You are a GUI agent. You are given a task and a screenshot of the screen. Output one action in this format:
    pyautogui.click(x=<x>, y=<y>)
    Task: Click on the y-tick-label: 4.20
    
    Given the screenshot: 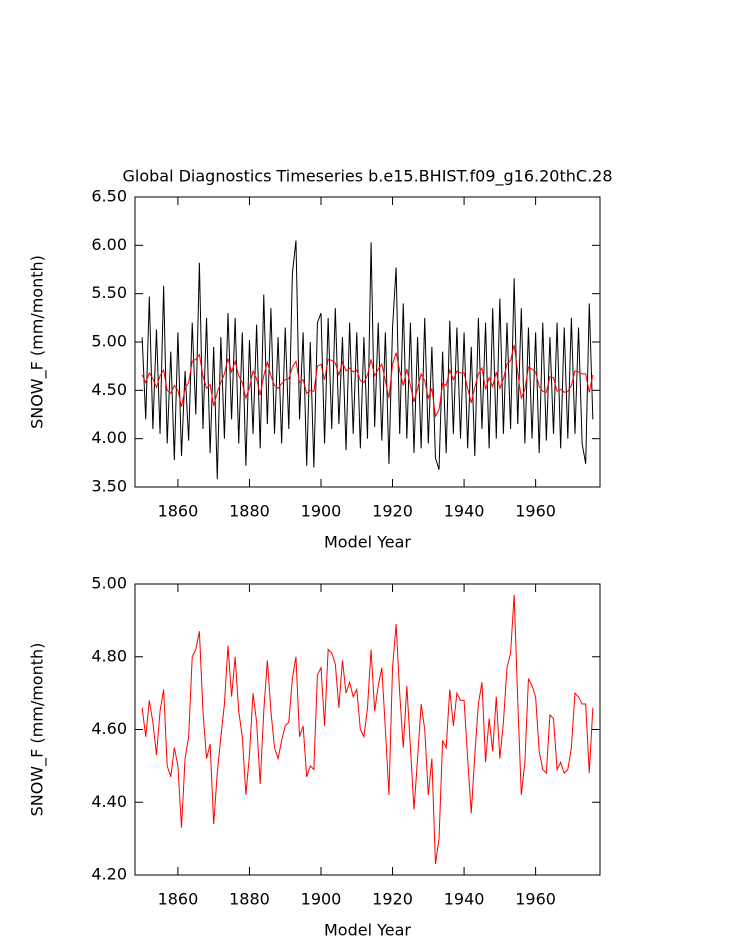 What is the action you would take?
    pyautogui.click(x=109, y=874)
    